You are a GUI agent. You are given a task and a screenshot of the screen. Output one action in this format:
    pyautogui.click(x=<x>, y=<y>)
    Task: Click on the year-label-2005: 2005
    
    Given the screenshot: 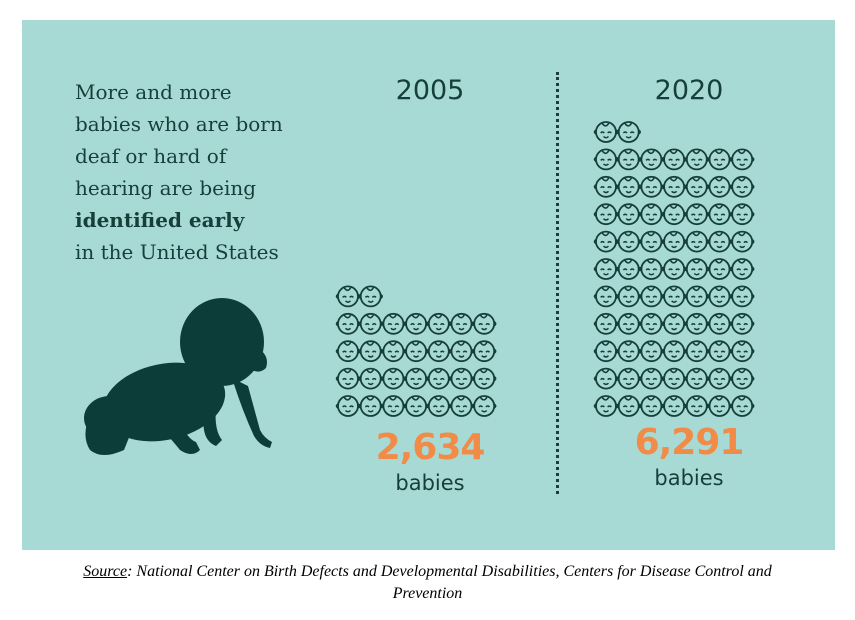 What is the action you would take?
    pyautogui.click(x=430, y=90)
    